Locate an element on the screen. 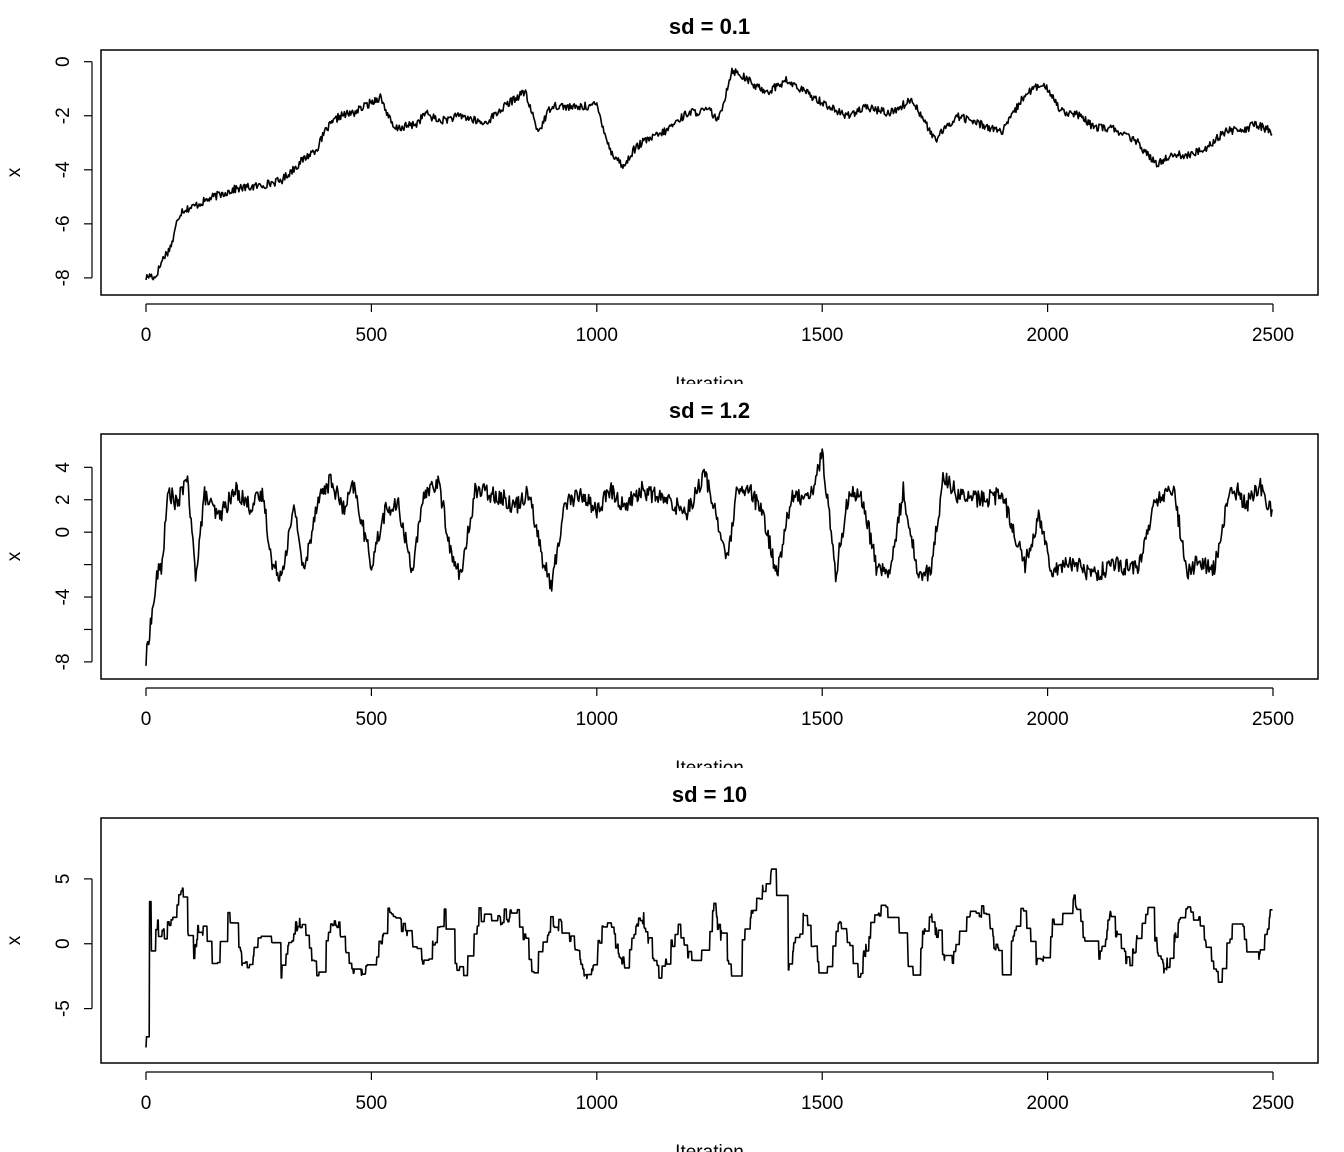 Image resolution: width=1344 pixels, height=1152 pixels. chart-title: sd = 0.1 is located at coordinates (709, 26).